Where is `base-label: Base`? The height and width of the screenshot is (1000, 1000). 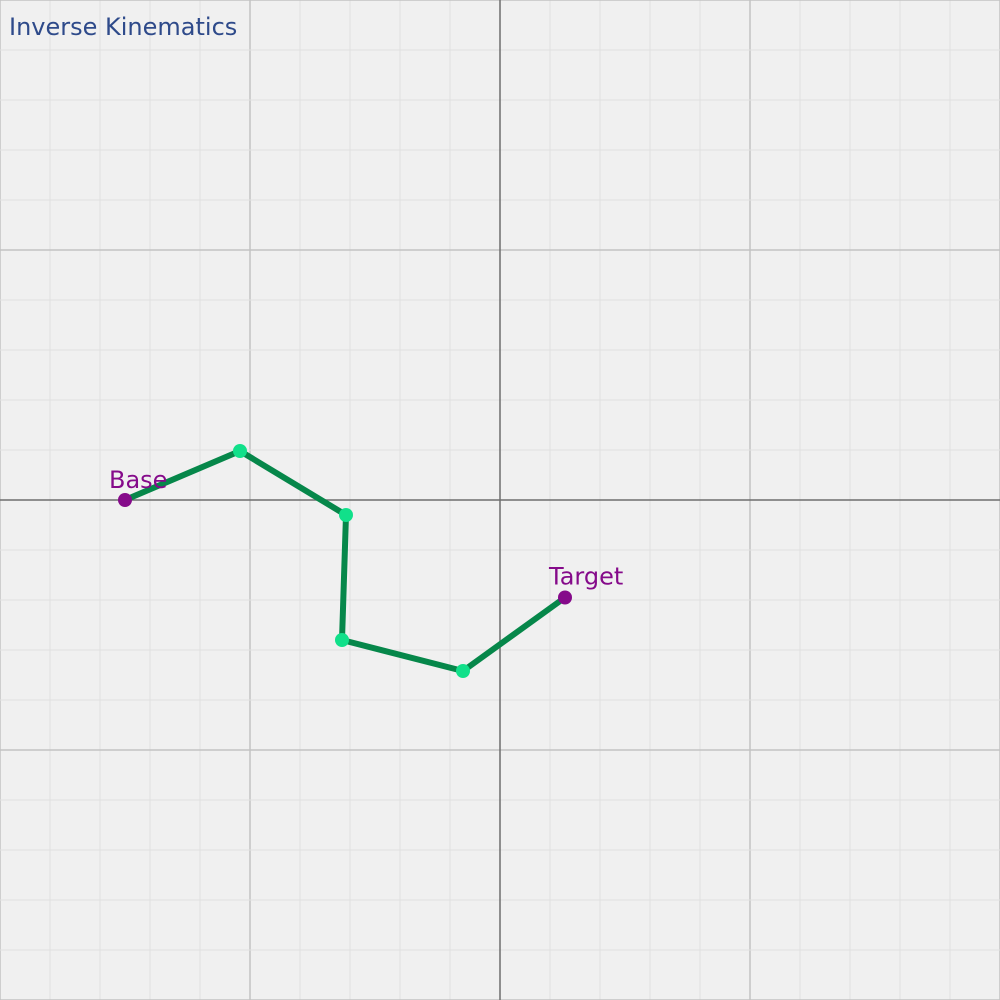
base-label: Base is located at coordinates (138, 480).